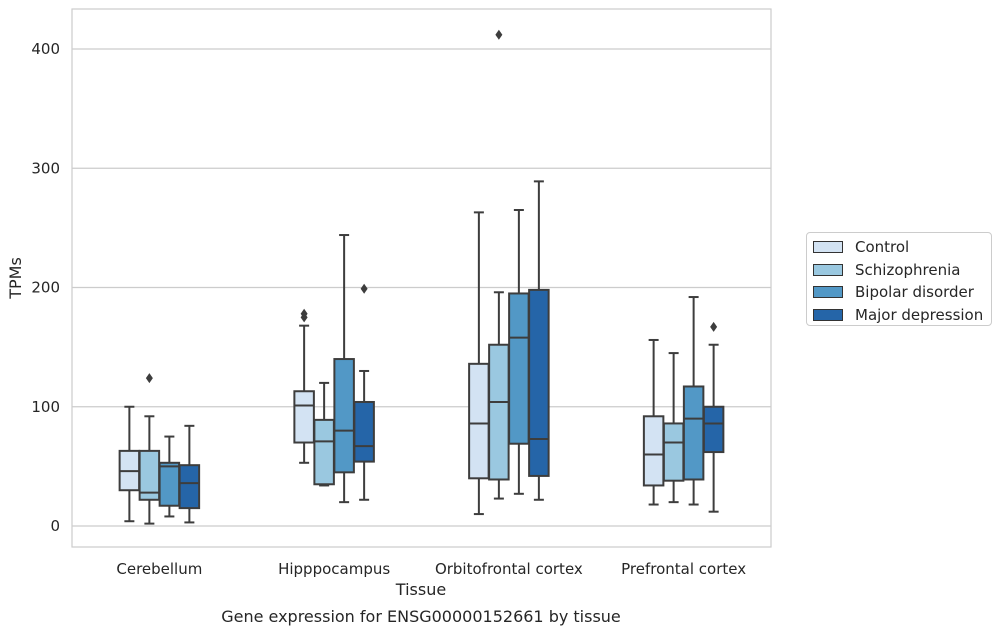 The width and height of the screenshot is (1002, 634). Describe the element at coordinates (509, 569) in the screenshot. I see `x-tick-label: Orbitofrontal cortex` at that location.